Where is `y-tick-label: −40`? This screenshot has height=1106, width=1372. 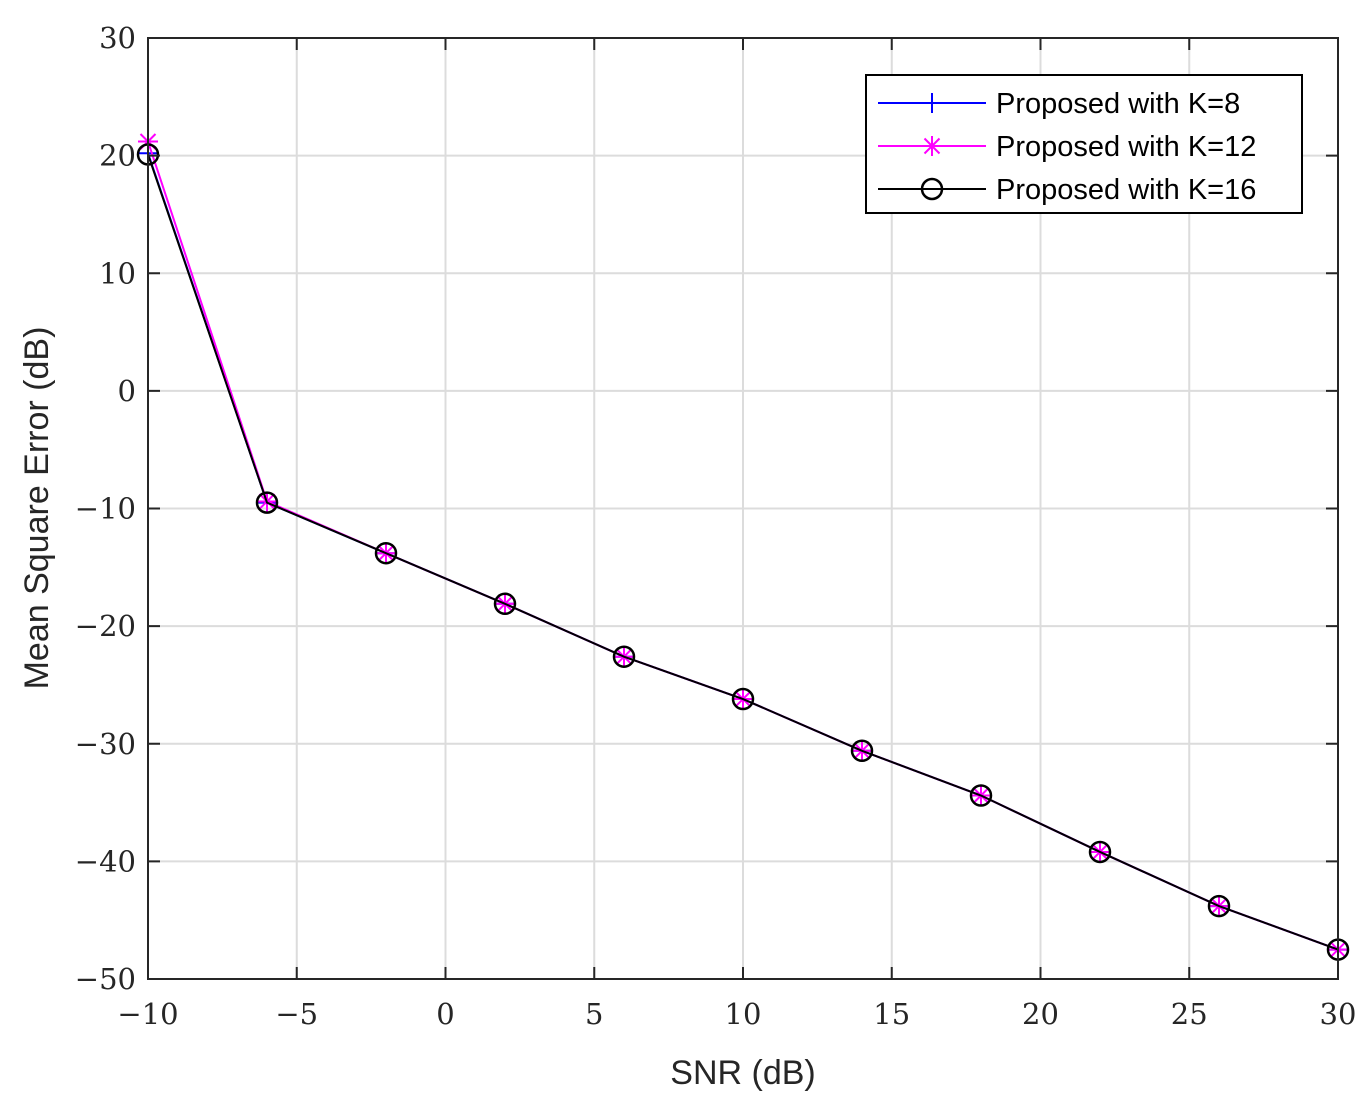
y-tick-label: −40 is located at coordinates (105, 861).